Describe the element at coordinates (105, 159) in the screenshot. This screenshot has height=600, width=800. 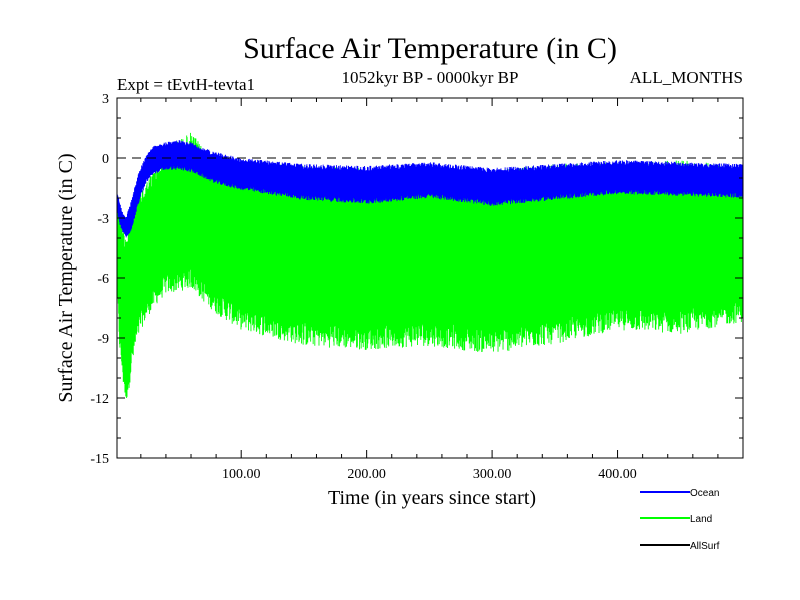
I see `y-tick-label: 0` at that location.